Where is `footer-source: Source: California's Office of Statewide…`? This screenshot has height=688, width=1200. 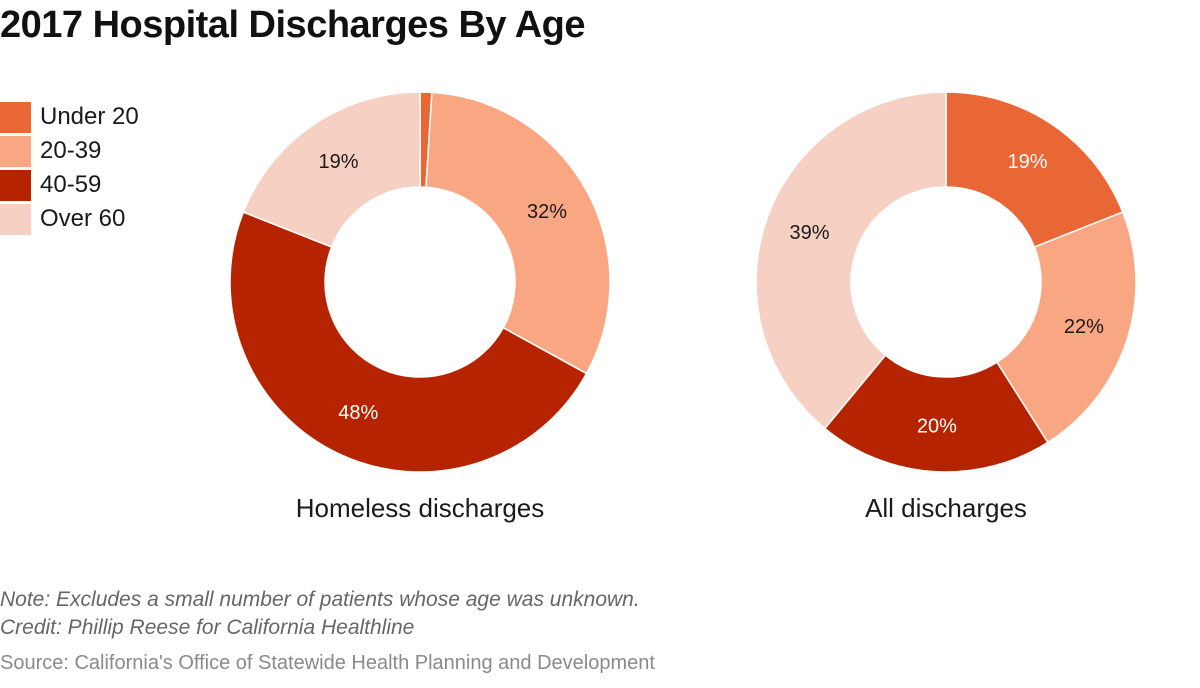
footer-source: Source: California's Office of Statewide… is located at coordinates (327, 663).